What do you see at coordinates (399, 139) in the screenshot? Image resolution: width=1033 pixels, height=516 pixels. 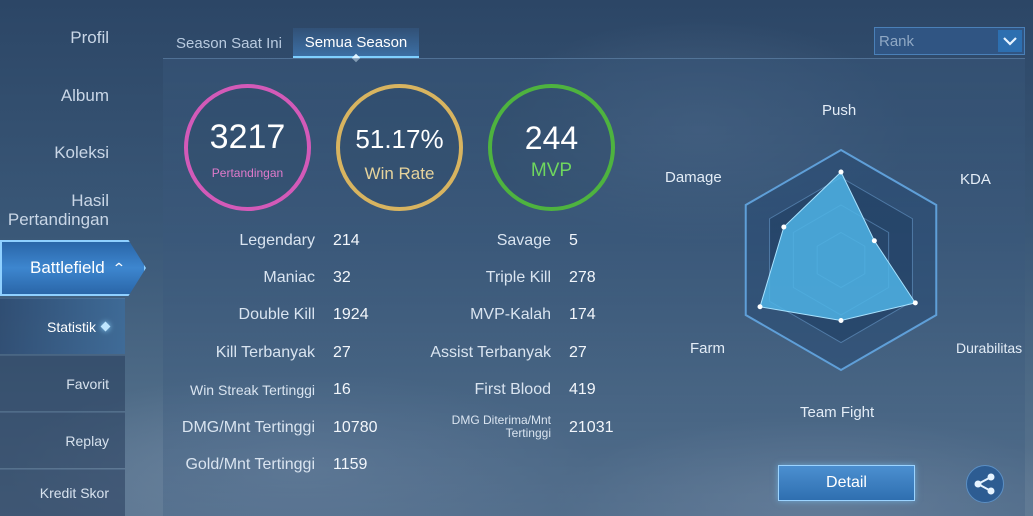 I see `winrate-value: 51.17%` at bounding box center [399, 139].